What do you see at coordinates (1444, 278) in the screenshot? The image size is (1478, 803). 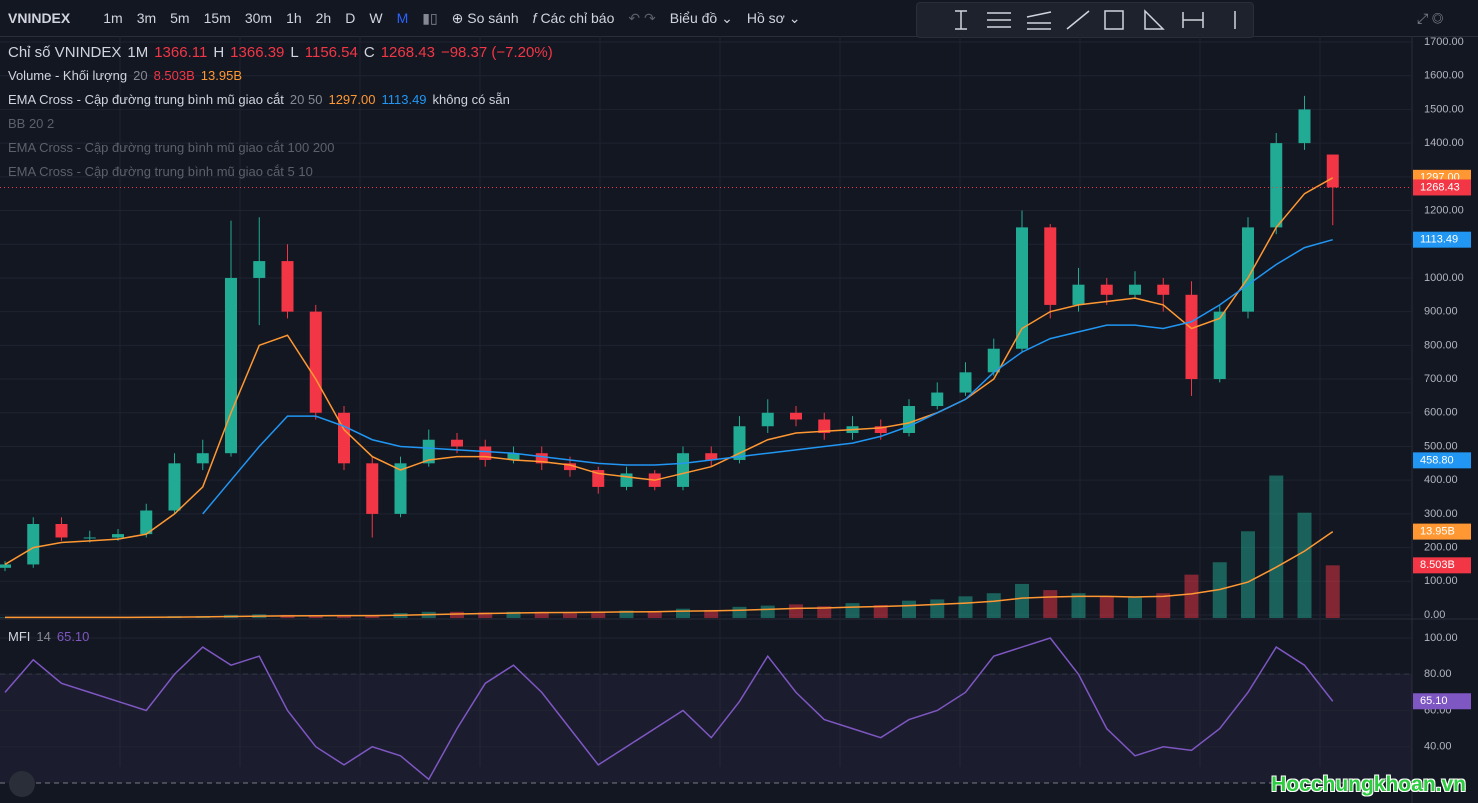 I see `y-tick-label: 1000.00` at bounding box center [1444, 278].